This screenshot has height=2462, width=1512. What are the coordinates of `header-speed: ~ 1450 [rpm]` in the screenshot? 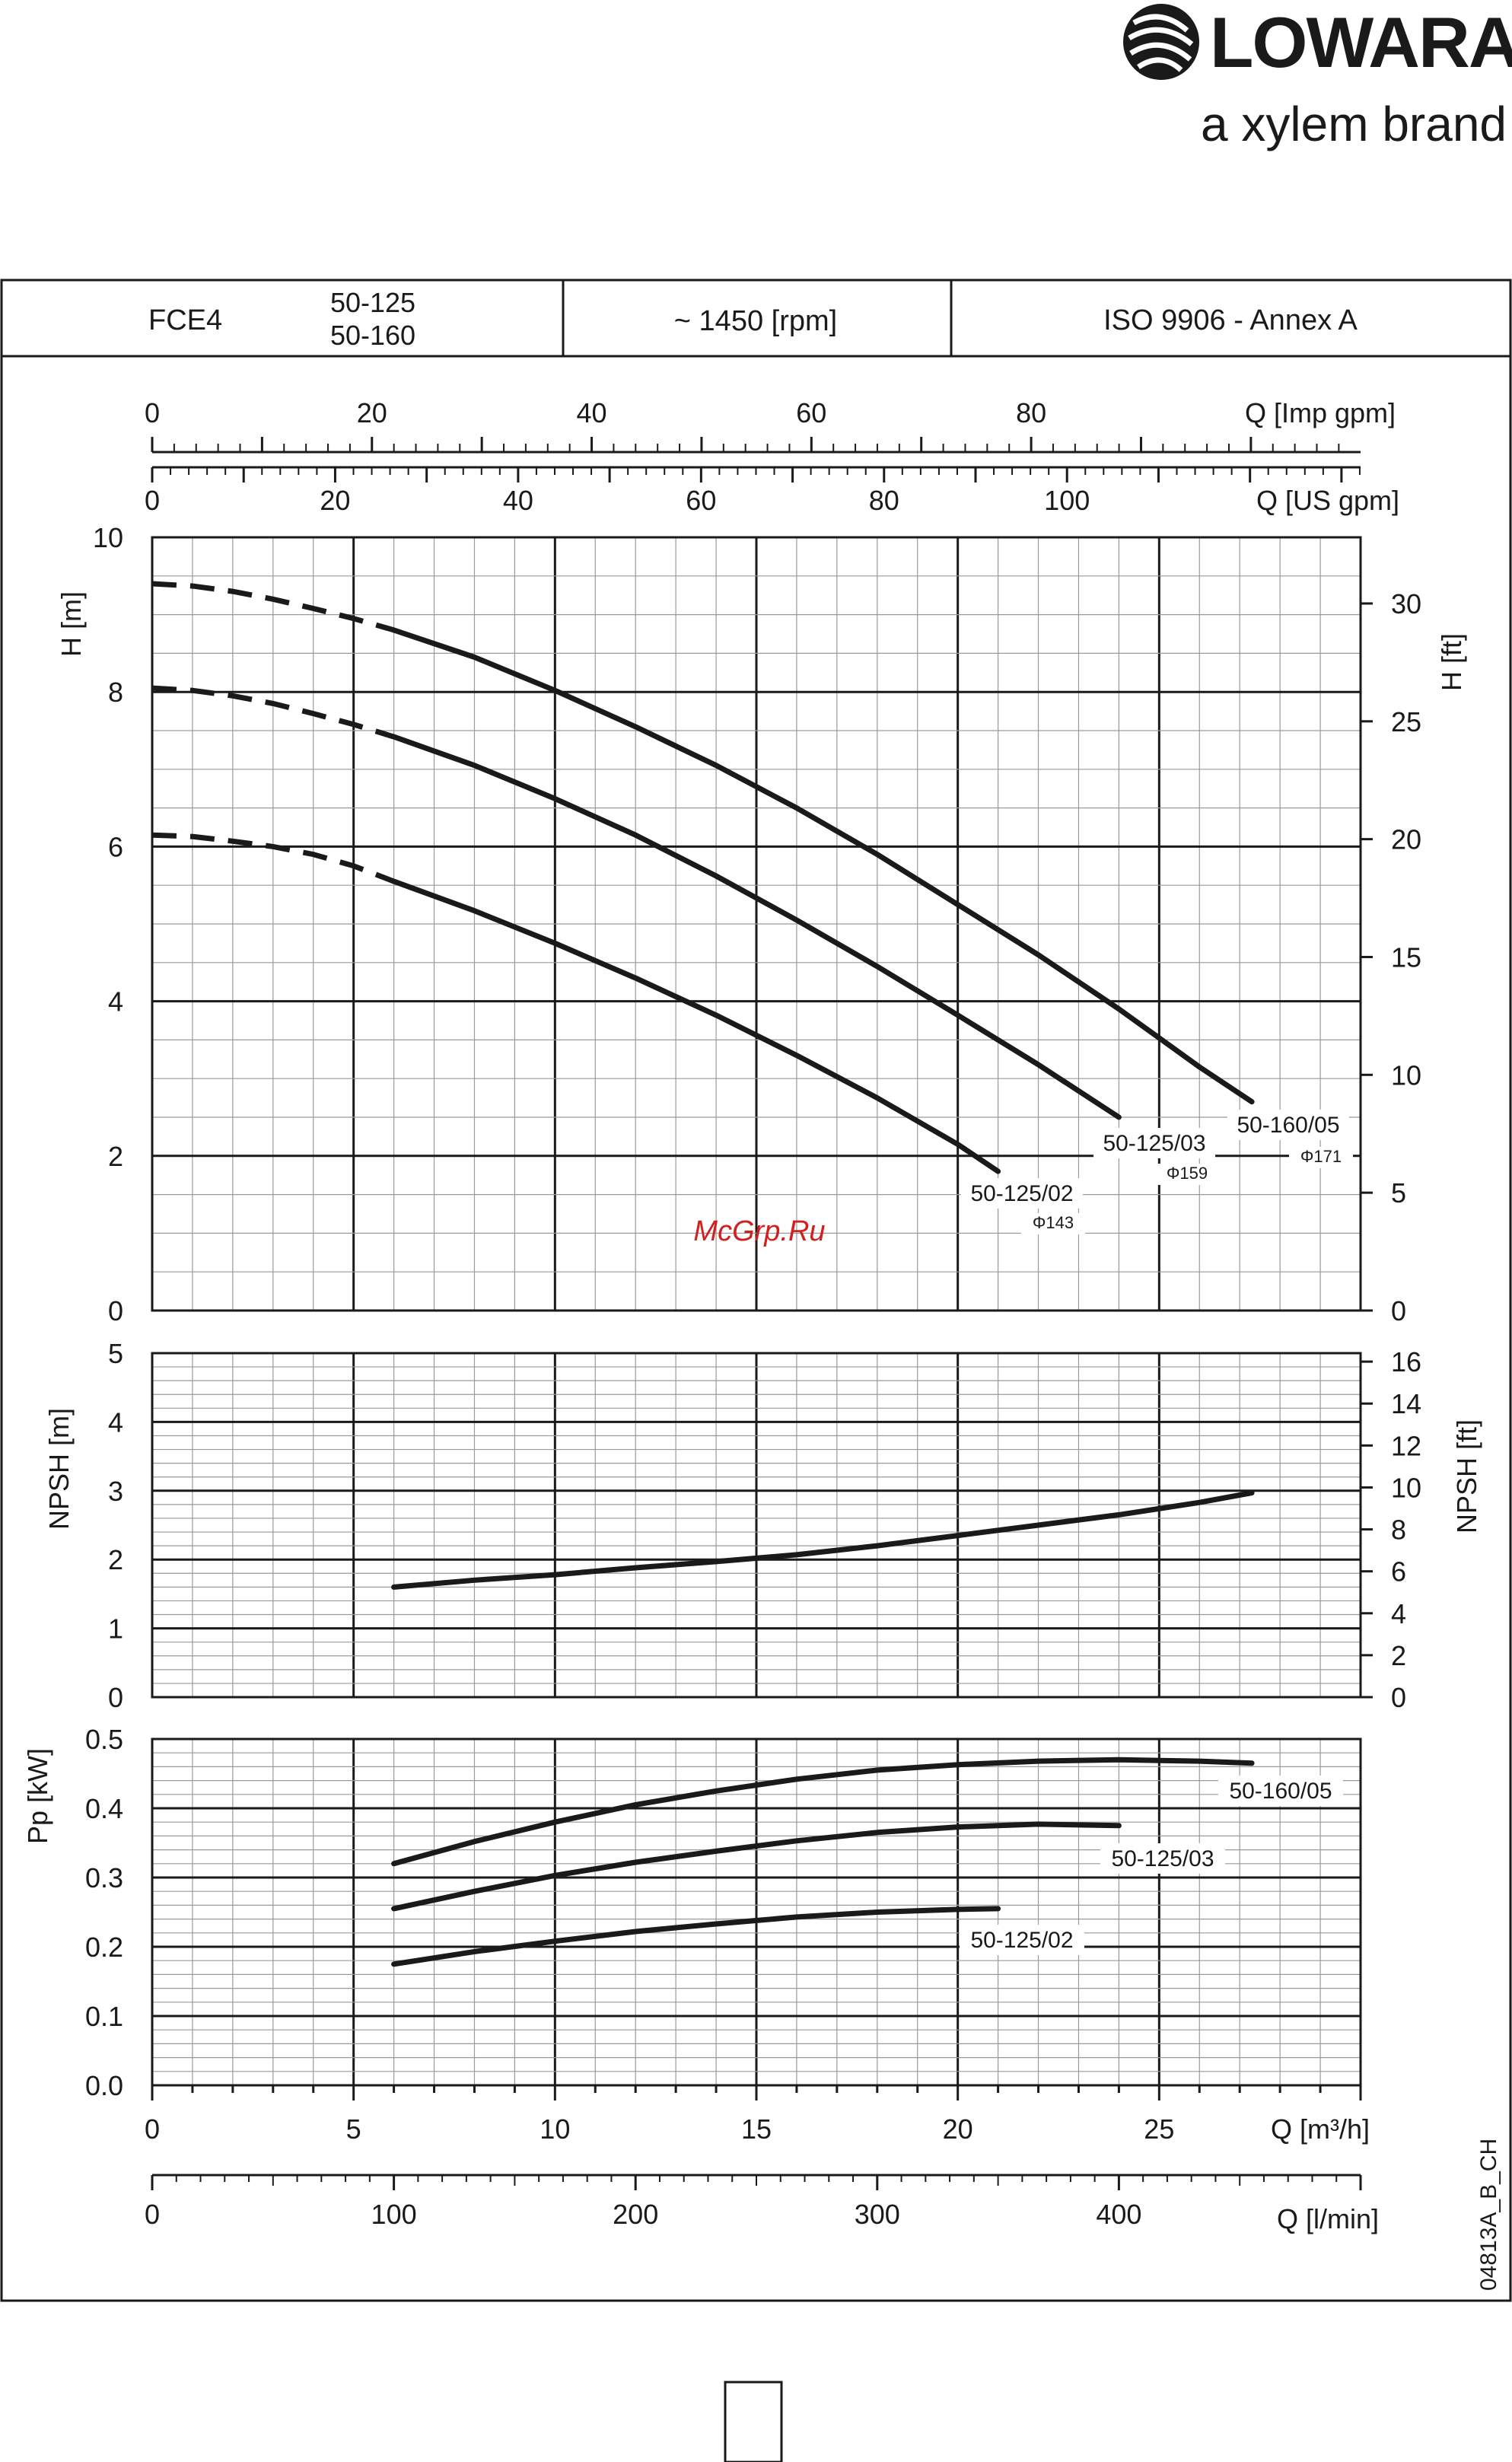 It's located at (755, 321).